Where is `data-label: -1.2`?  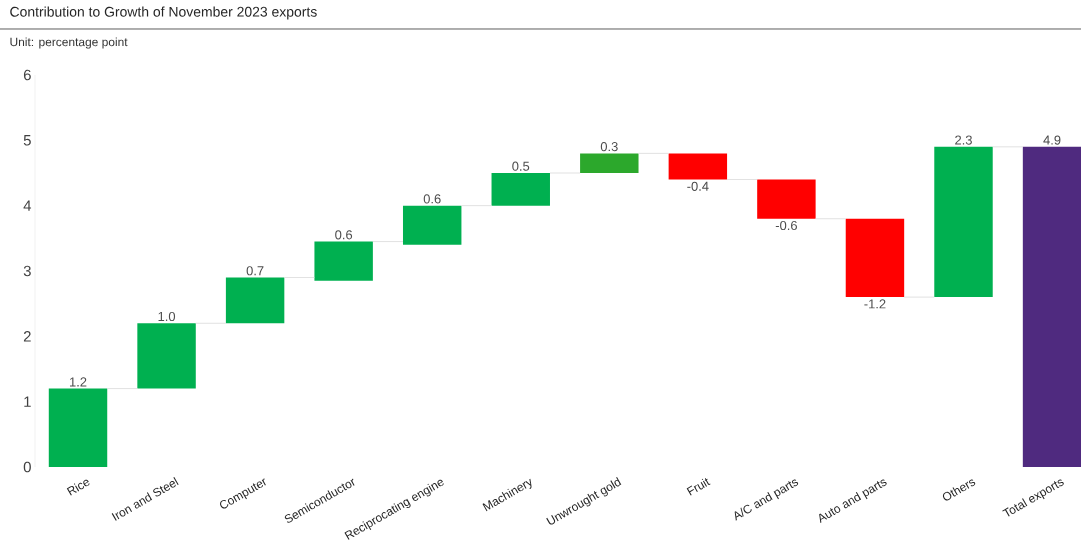
data-label: -1.2 is located at coordinates (875, 304).